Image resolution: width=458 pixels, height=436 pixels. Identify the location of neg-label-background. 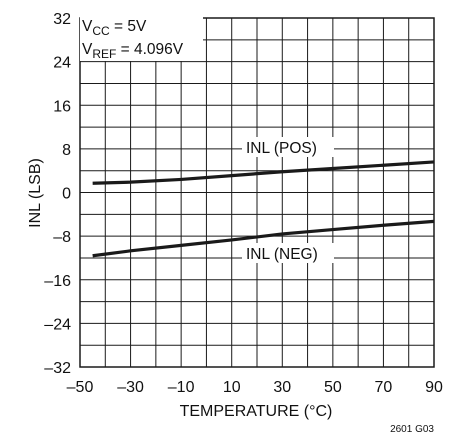
(288, 253).